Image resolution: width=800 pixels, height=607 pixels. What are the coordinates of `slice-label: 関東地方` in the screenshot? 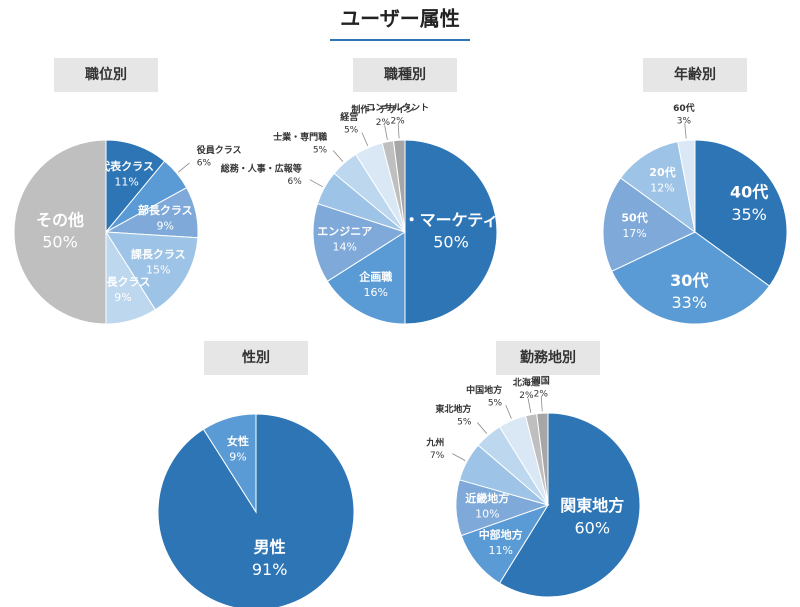 It's located at (592, 505).